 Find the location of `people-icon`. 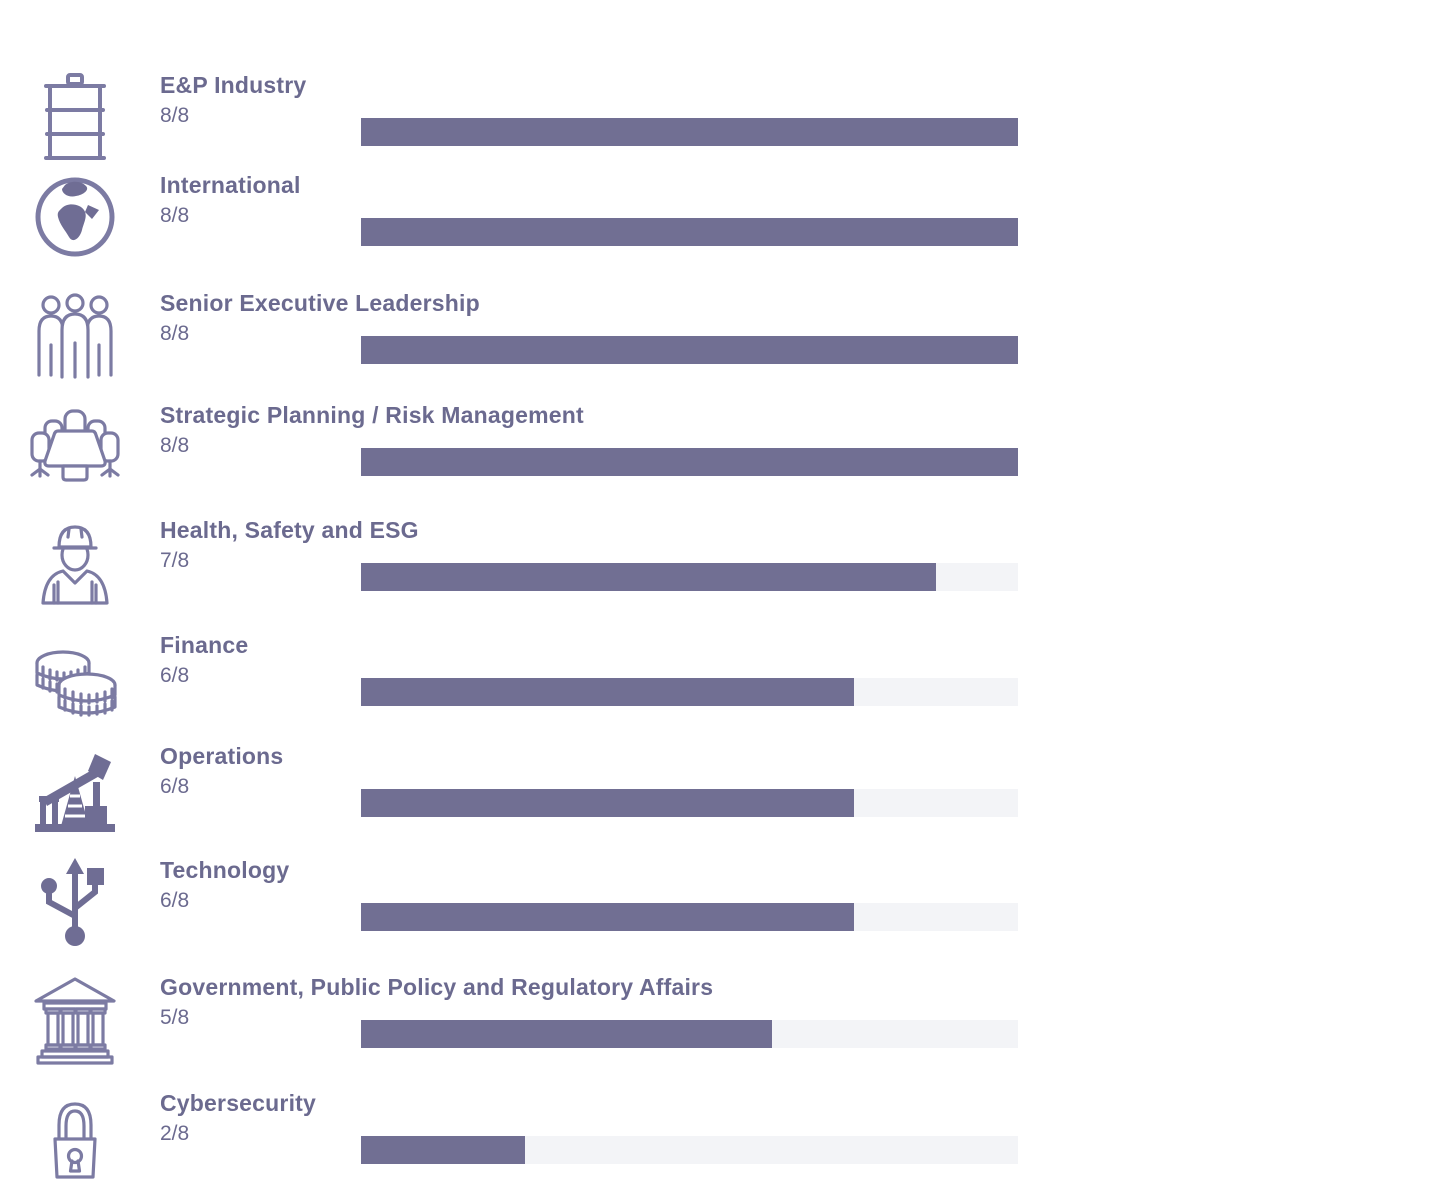

people-icon is located at coordinates (74, 335).